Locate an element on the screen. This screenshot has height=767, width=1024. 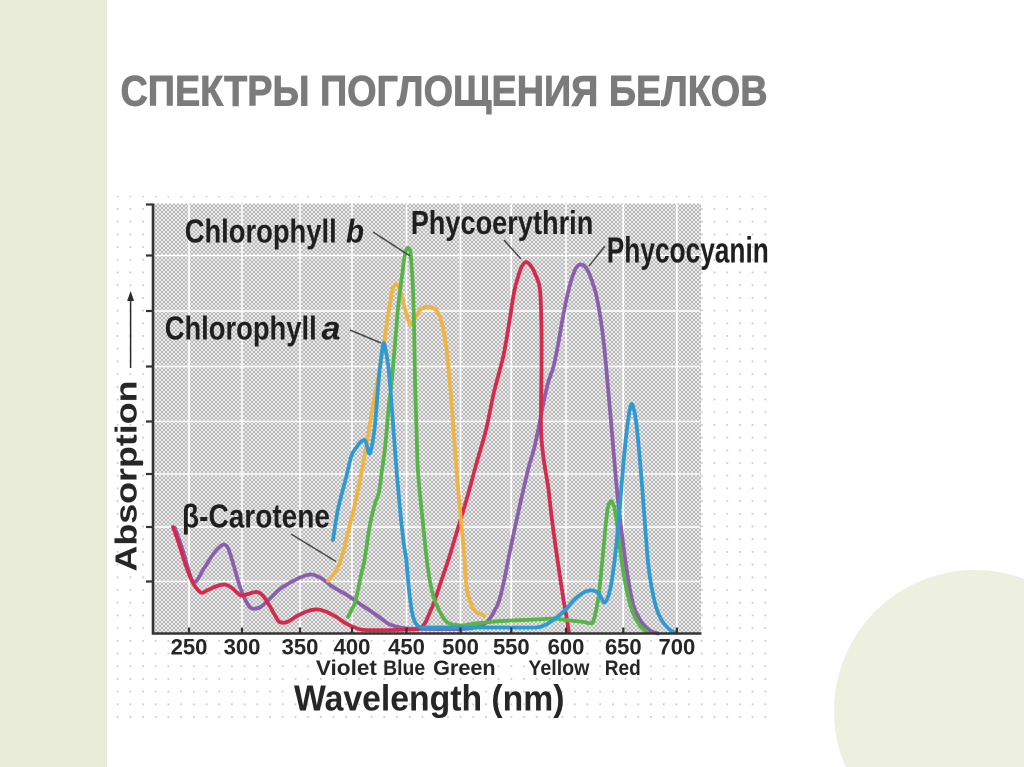
svg-text: 400 is located at coordinates (352, 647).